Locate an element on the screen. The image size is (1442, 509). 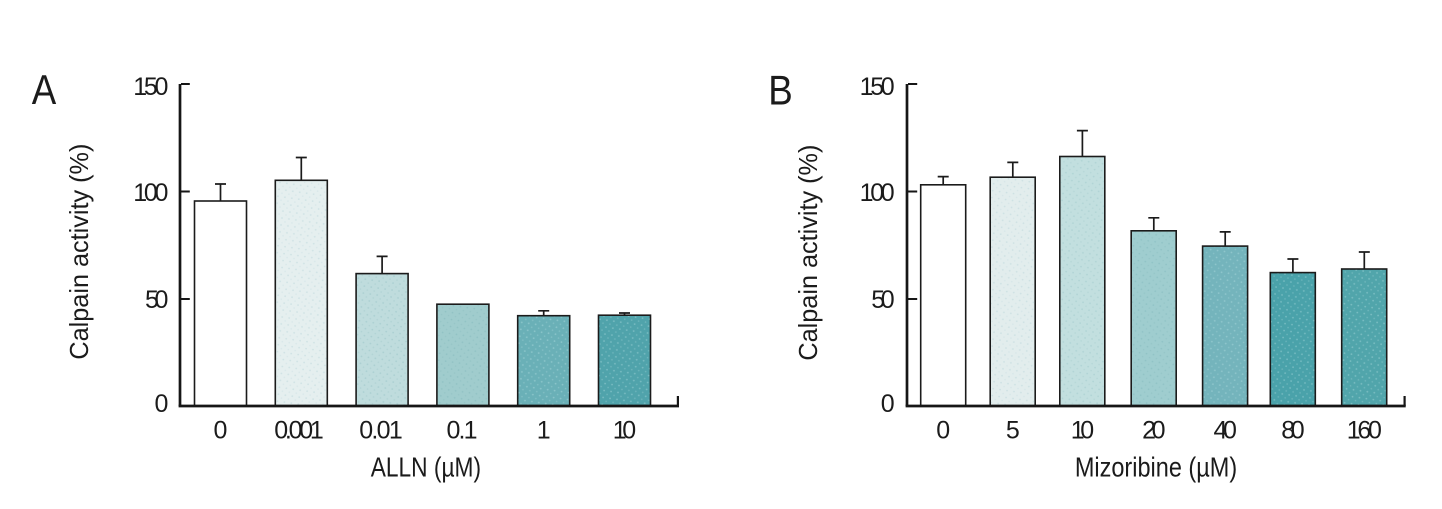
svg-text: ALLN (µM) is located at coordinates (426, 467).